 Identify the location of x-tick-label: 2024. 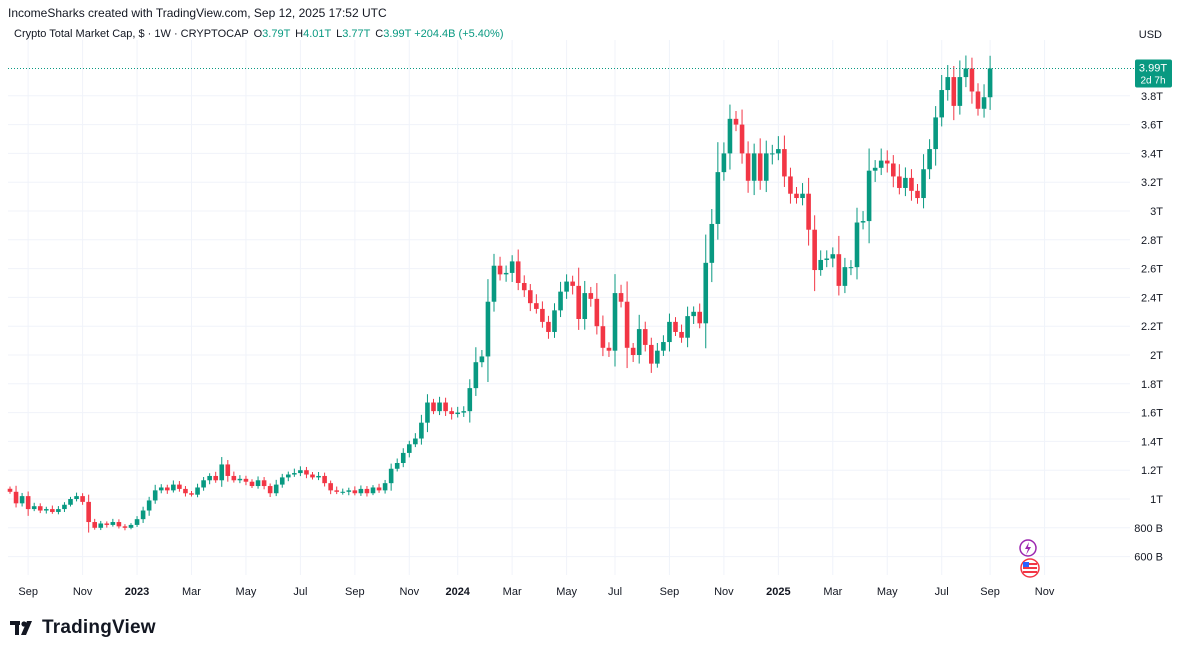
(457, 592).